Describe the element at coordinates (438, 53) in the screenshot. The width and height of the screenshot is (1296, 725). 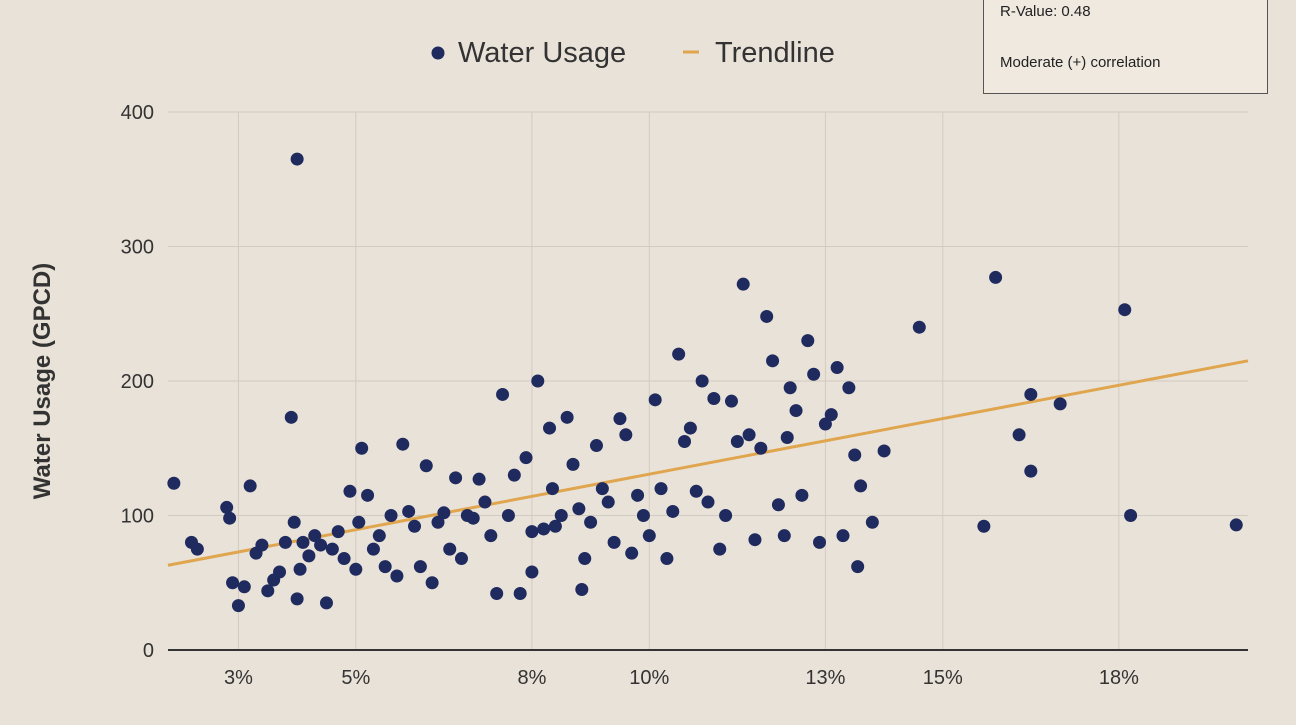
I see `legend-marker-water-usage` at that location.